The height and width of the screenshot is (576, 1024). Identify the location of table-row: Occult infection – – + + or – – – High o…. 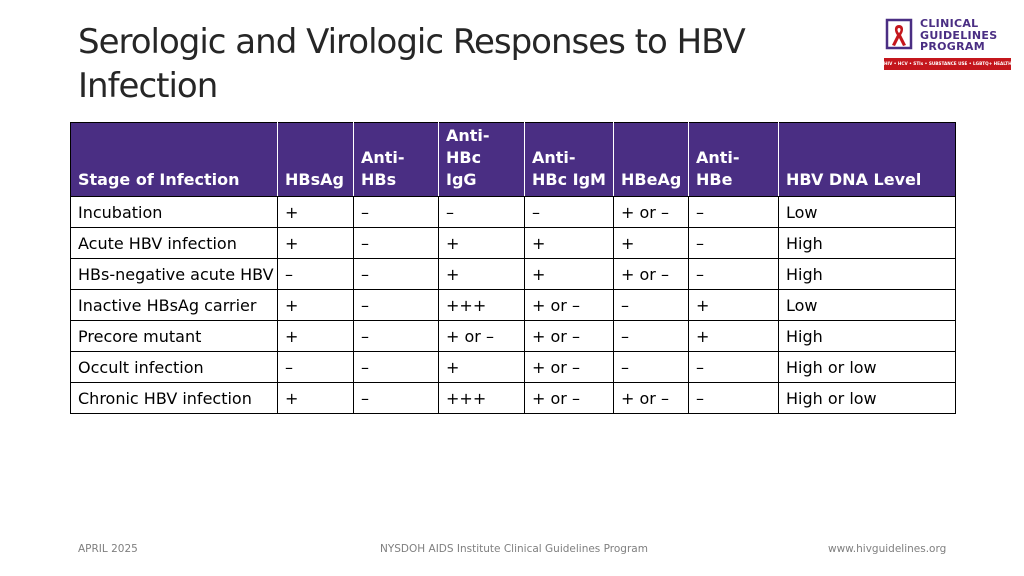
(513, 367).